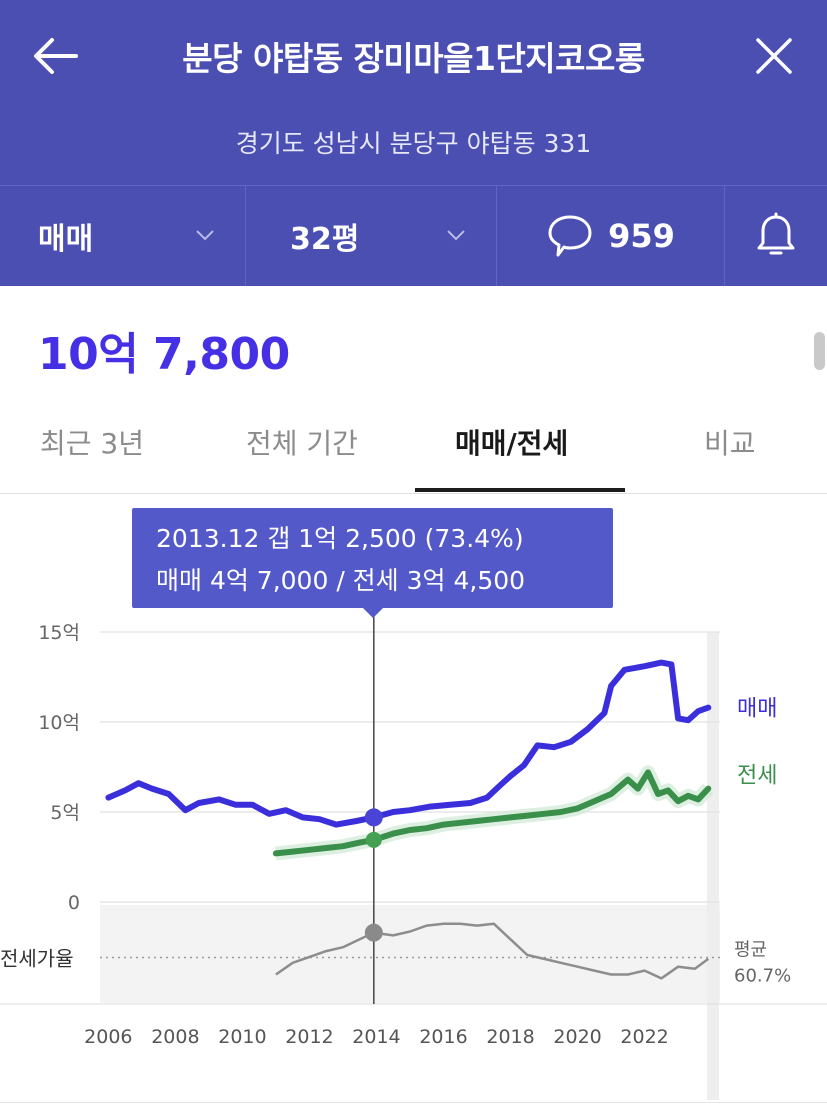  What do you see at coordinates (340, 538) in the screenshot?
I see `tooltip-gap-line: 2013.12 갭 1억 2,500 (73.4%)` at bounding box center [340, 538].